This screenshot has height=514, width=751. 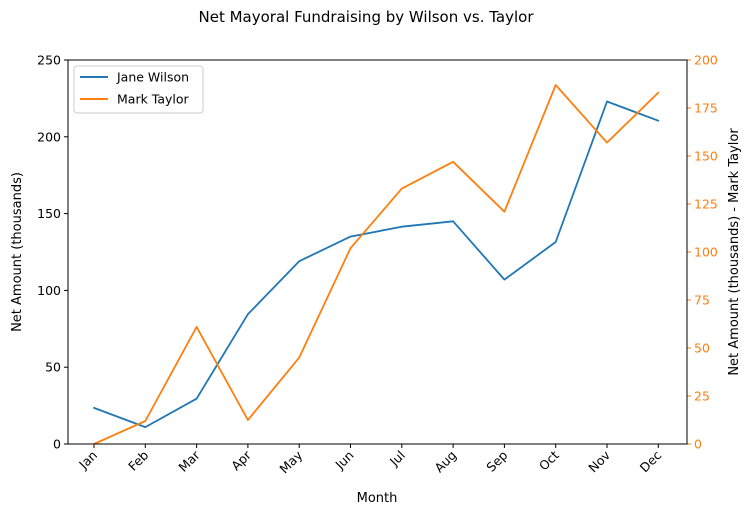 What do you see at coordinates (496, 460) in the screenshot?
I see `x-tick-label: Sep` at bounding box center [496, 460].